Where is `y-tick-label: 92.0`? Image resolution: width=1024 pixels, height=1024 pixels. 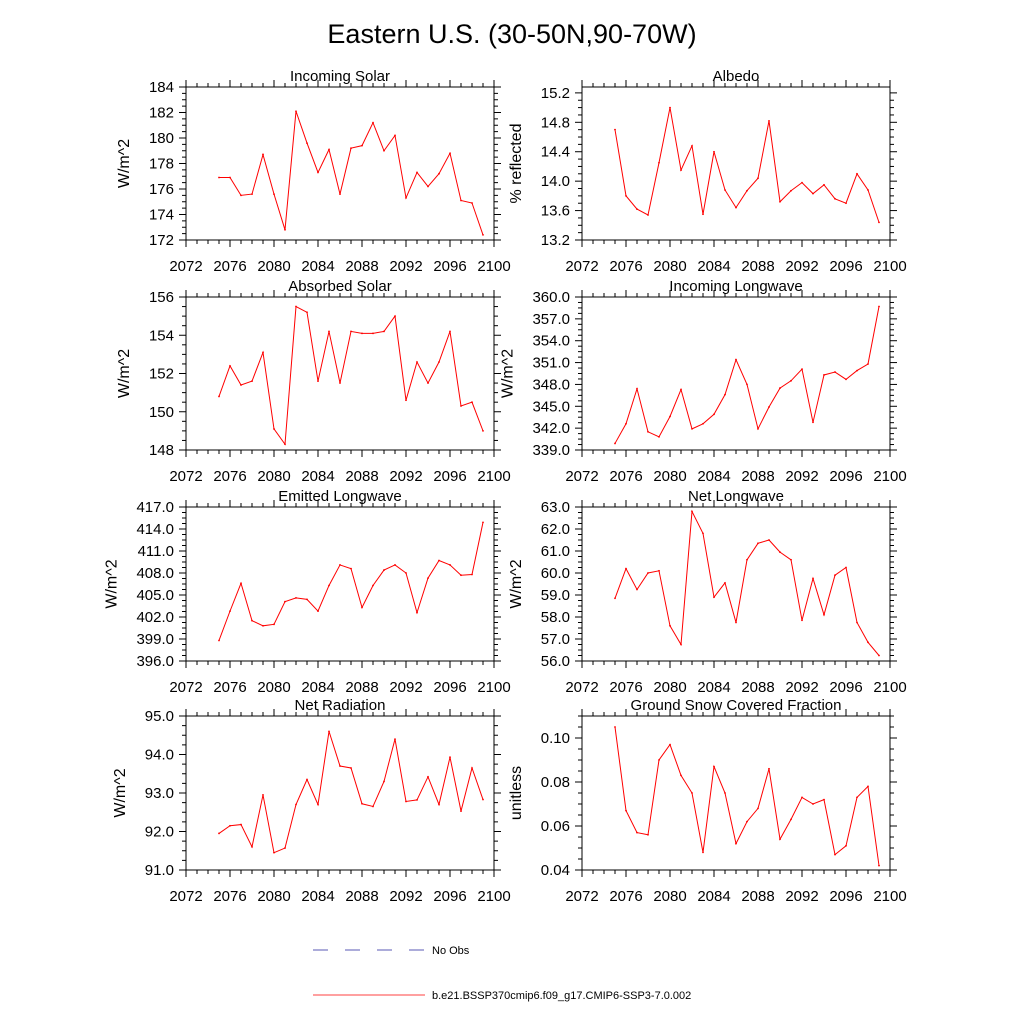 y-tick-label: 92.0 is located at coordinates (159, 832).